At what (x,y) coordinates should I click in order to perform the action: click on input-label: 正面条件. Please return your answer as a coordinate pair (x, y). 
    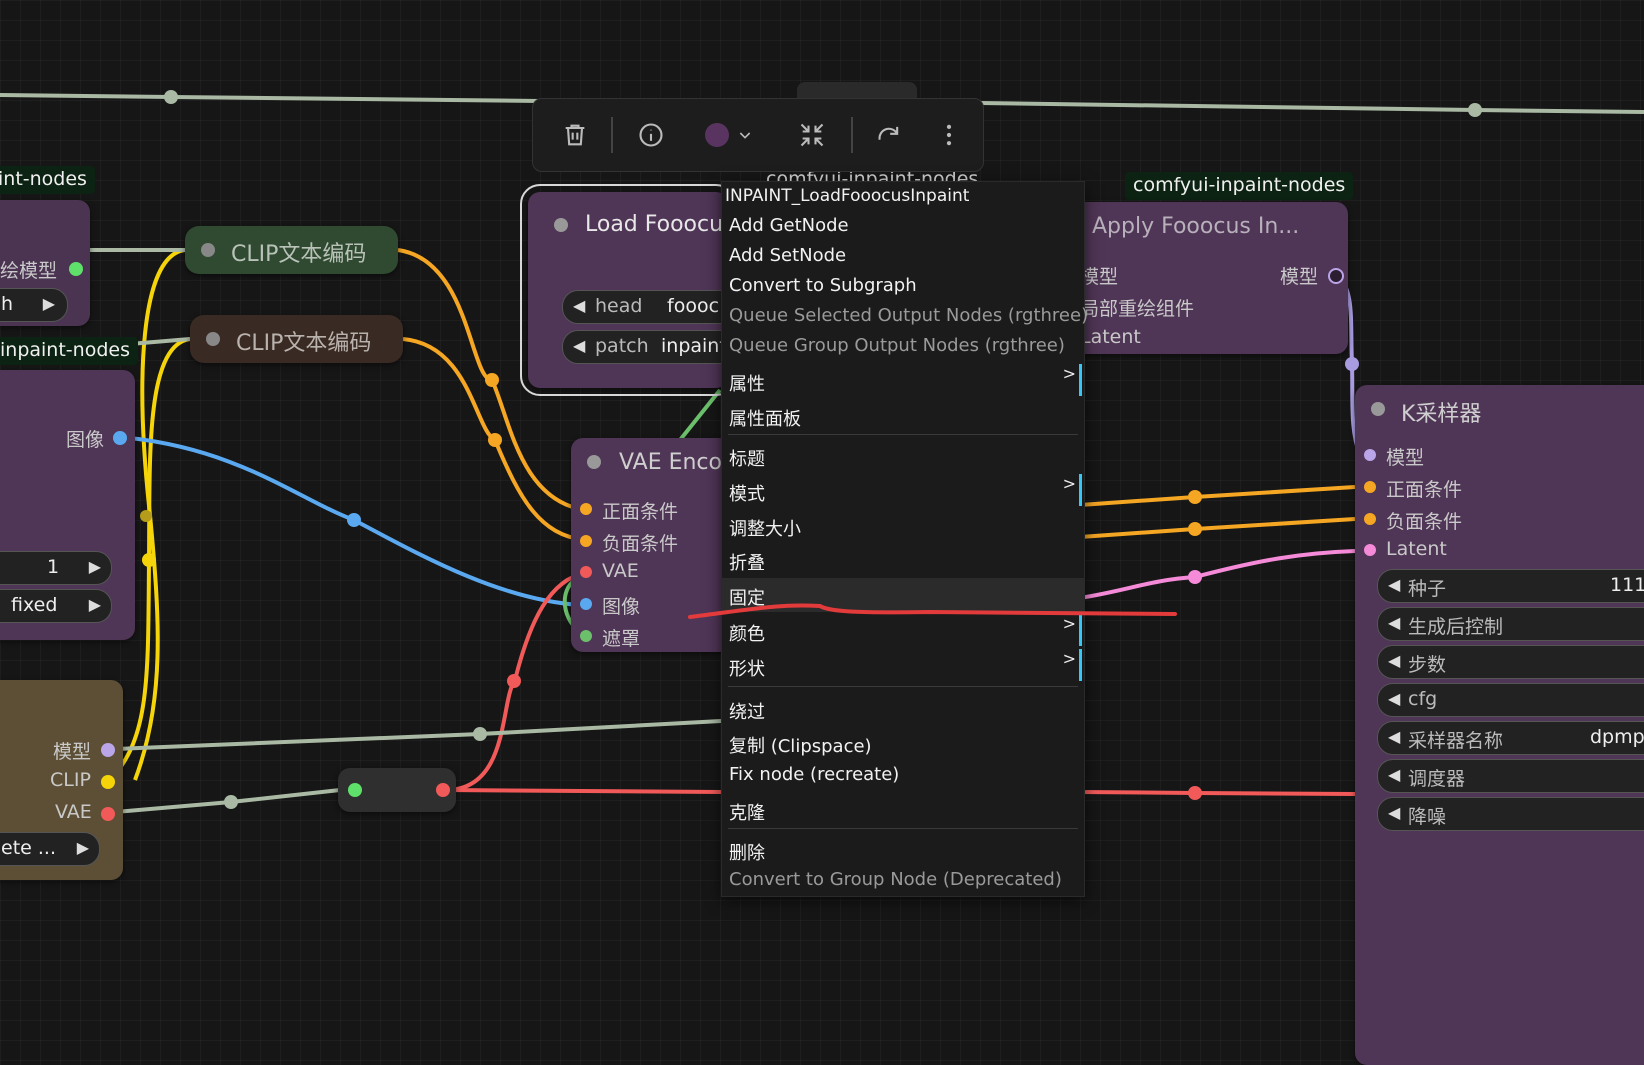
    Looking at the image, I should click on (1424, 490).